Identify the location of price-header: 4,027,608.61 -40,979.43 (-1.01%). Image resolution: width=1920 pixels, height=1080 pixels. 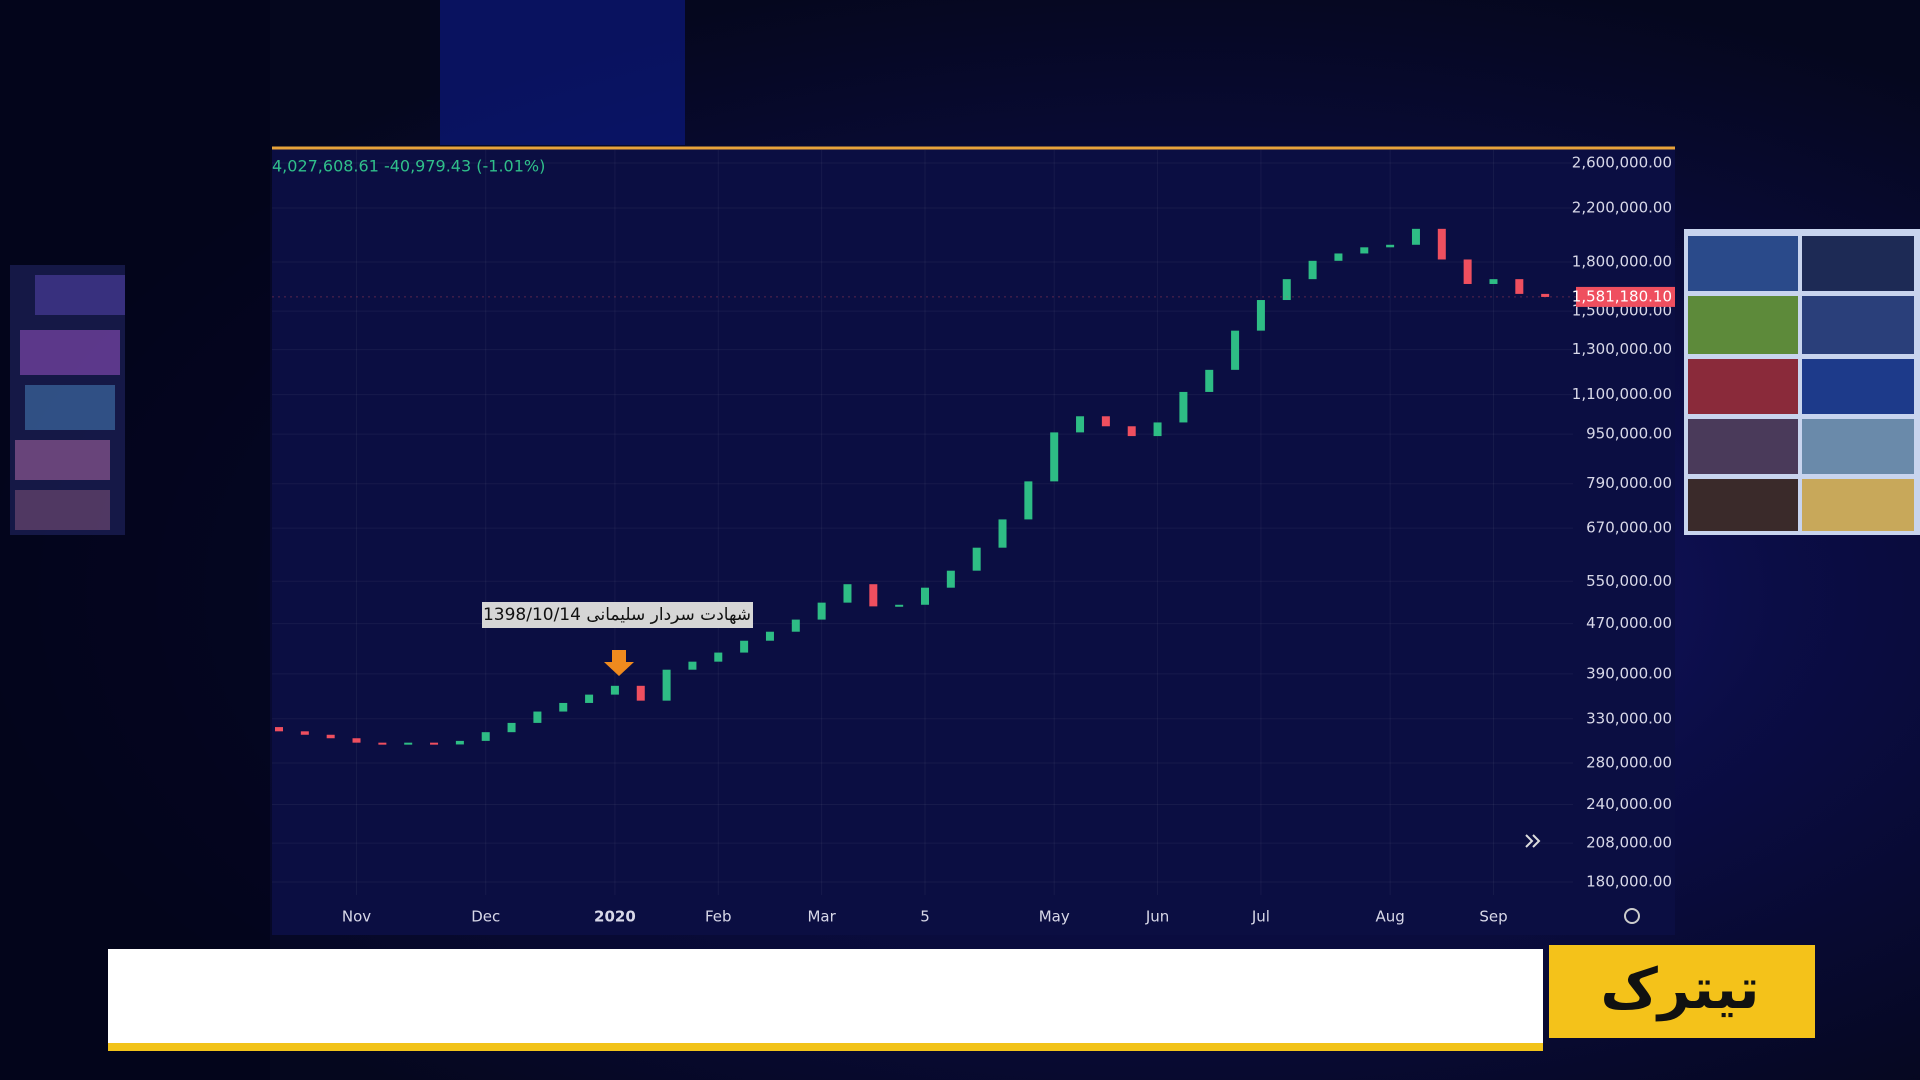
(408, 166).